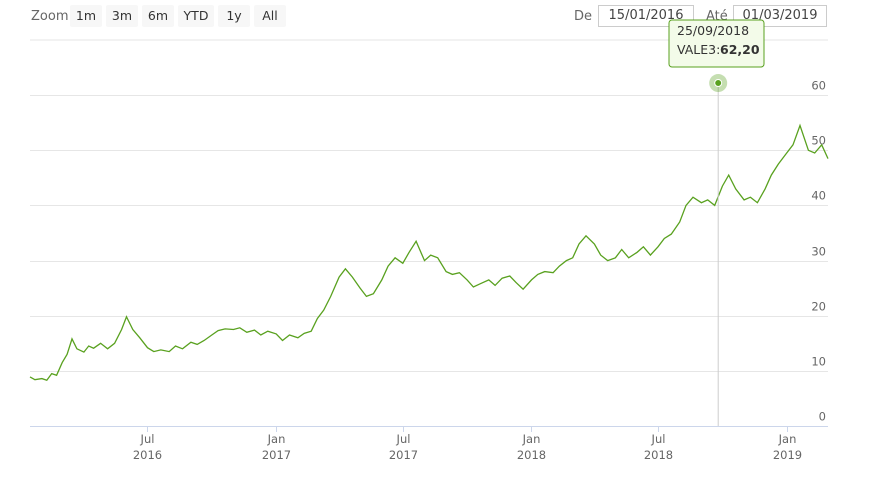 This screenshot has height=477, width=883. I want to click on x-tick-label-2: Jul, so click(403, 439).